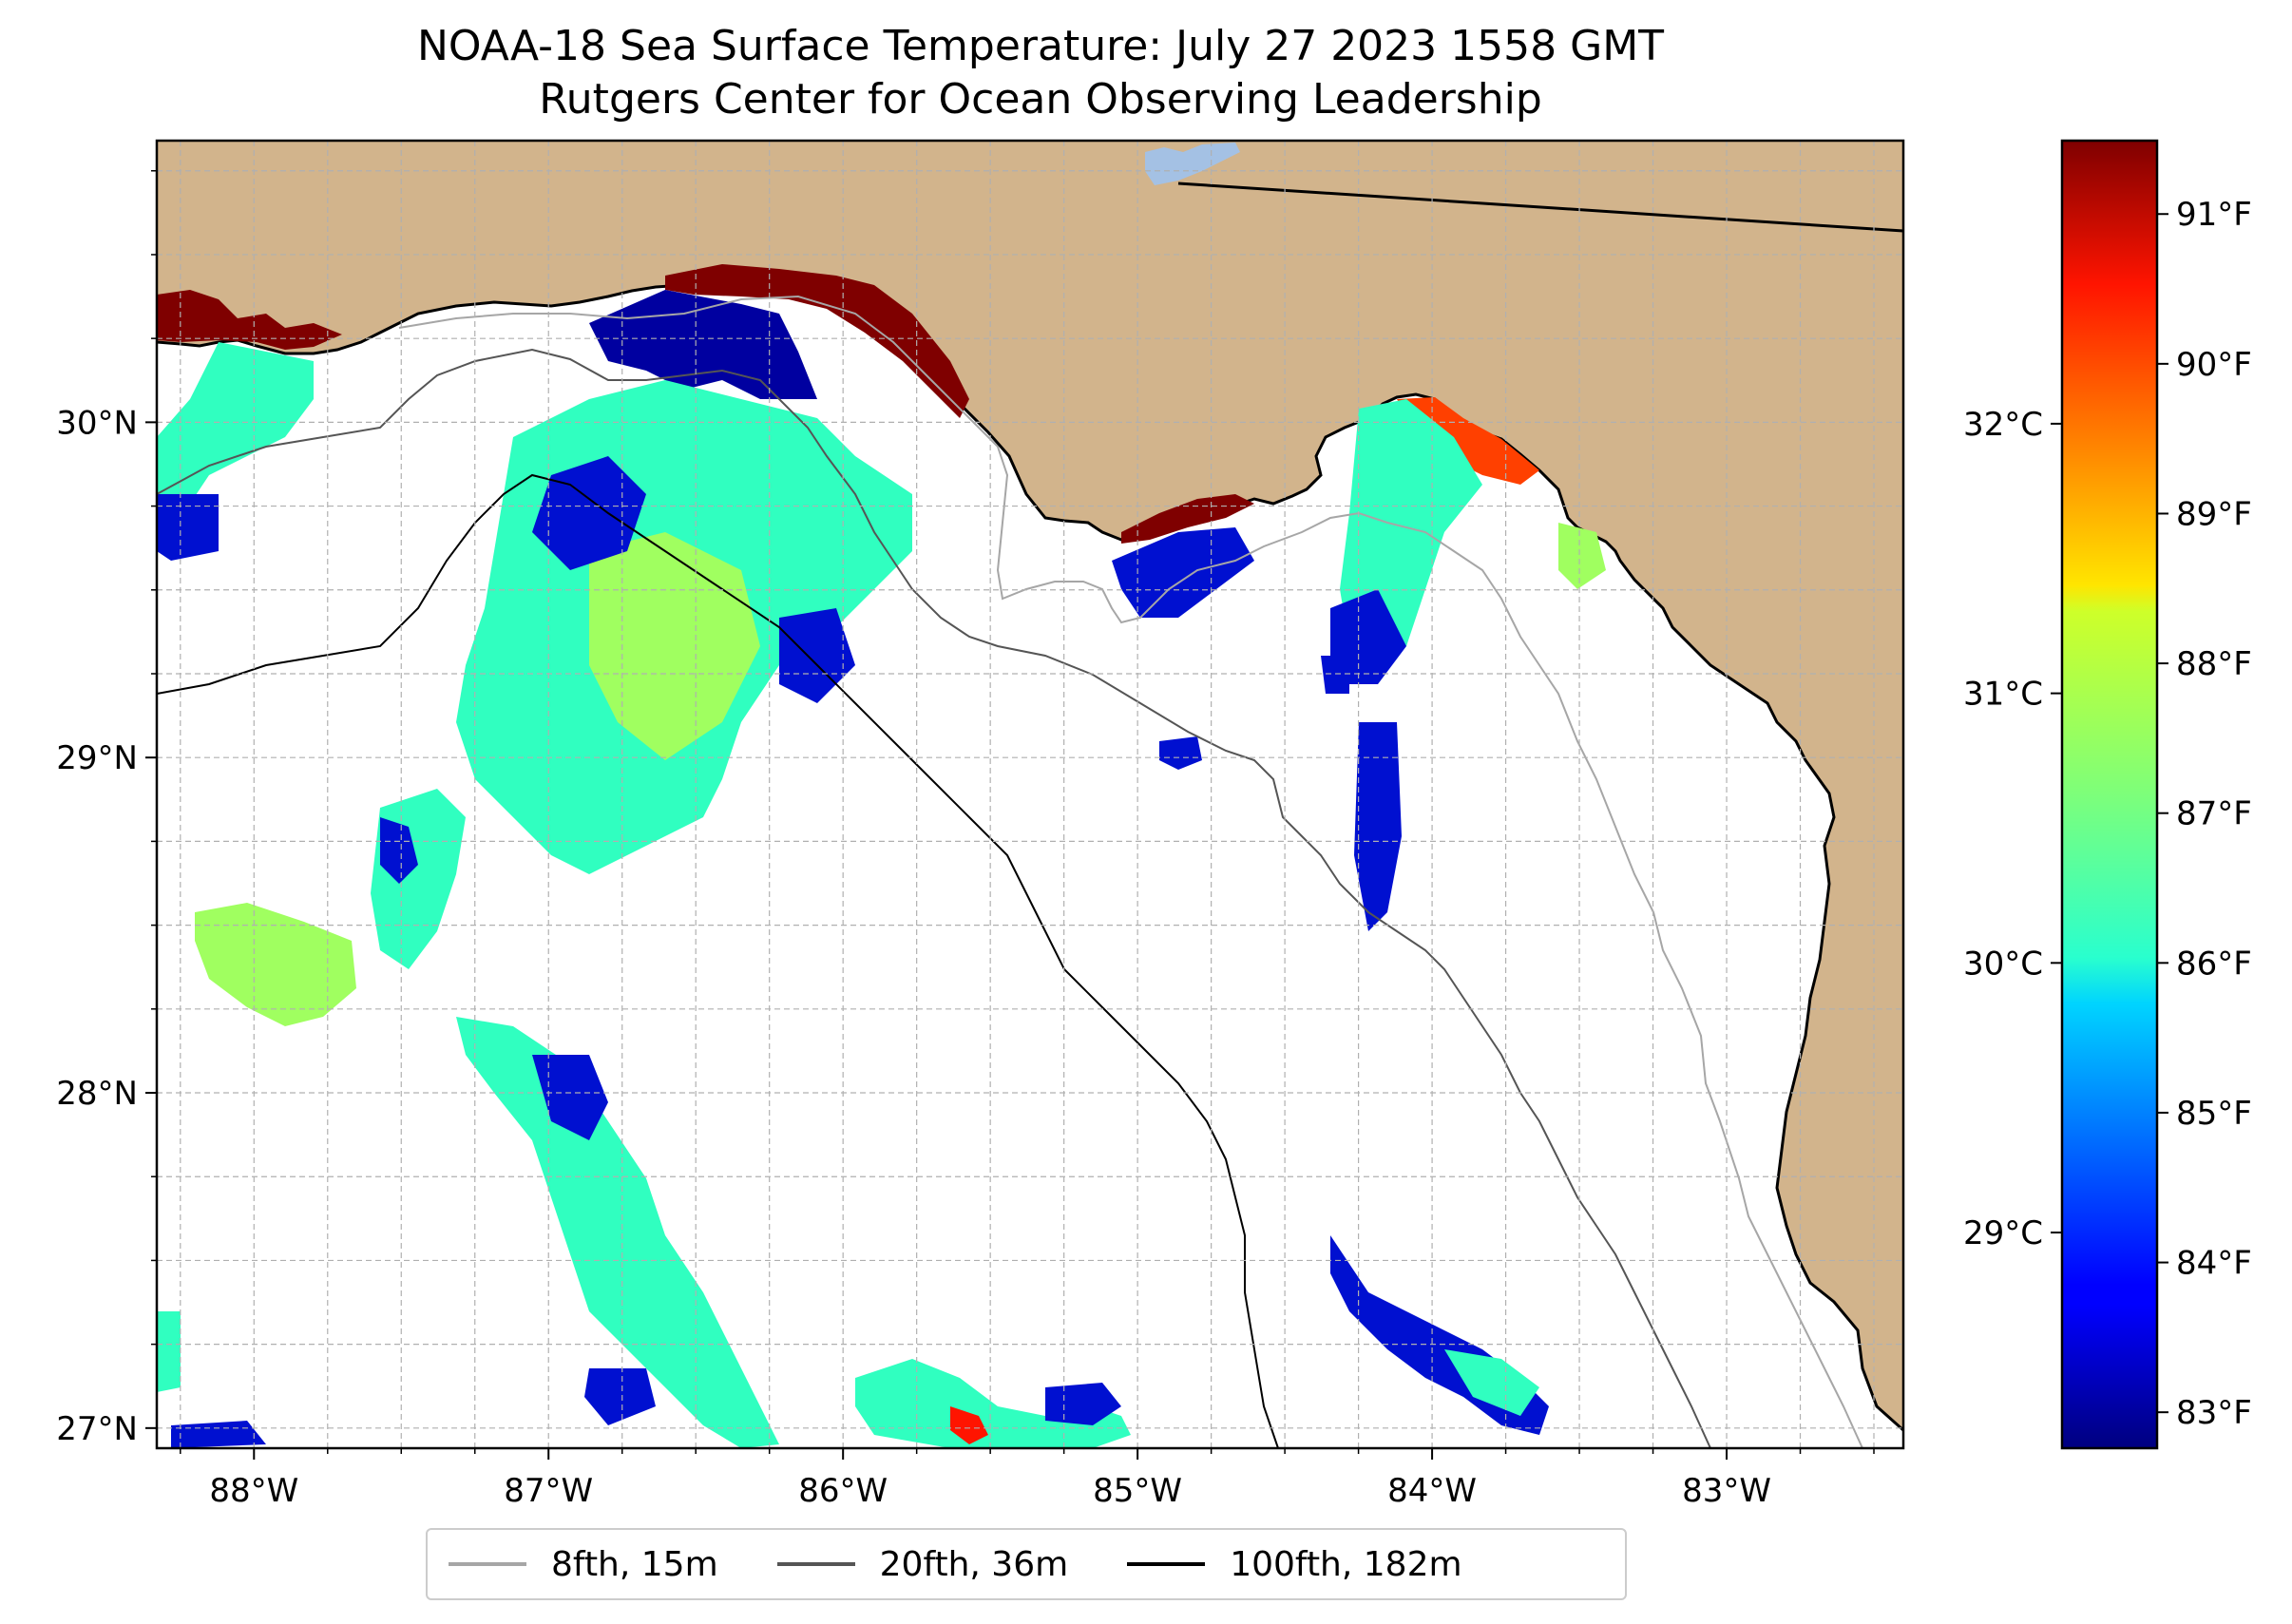  Describe the element at coordinates (2214, 1264) in the screenshot. I see `colorbar-f-label: 84°F` at that location.